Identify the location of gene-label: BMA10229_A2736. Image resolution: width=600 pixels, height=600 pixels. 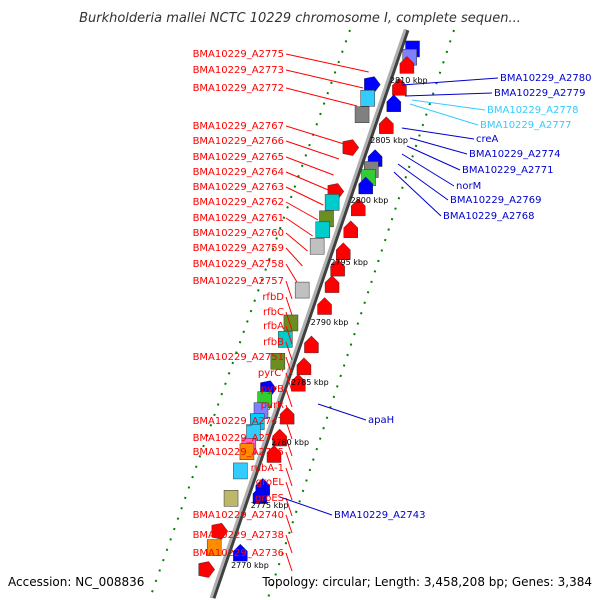
(238, 553).